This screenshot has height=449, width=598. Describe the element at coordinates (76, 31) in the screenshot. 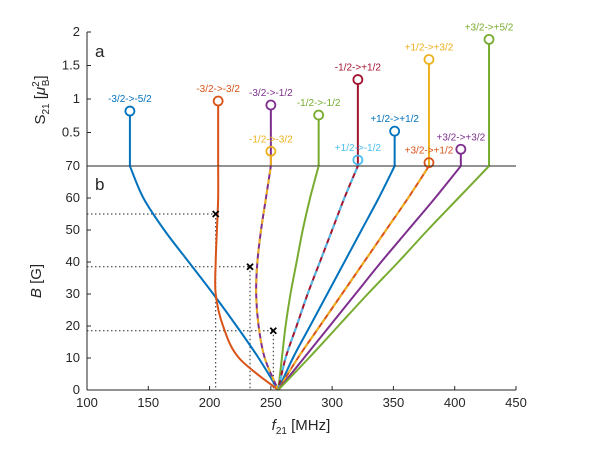

I see `panel-a-y-tick-label: 2` at that location.